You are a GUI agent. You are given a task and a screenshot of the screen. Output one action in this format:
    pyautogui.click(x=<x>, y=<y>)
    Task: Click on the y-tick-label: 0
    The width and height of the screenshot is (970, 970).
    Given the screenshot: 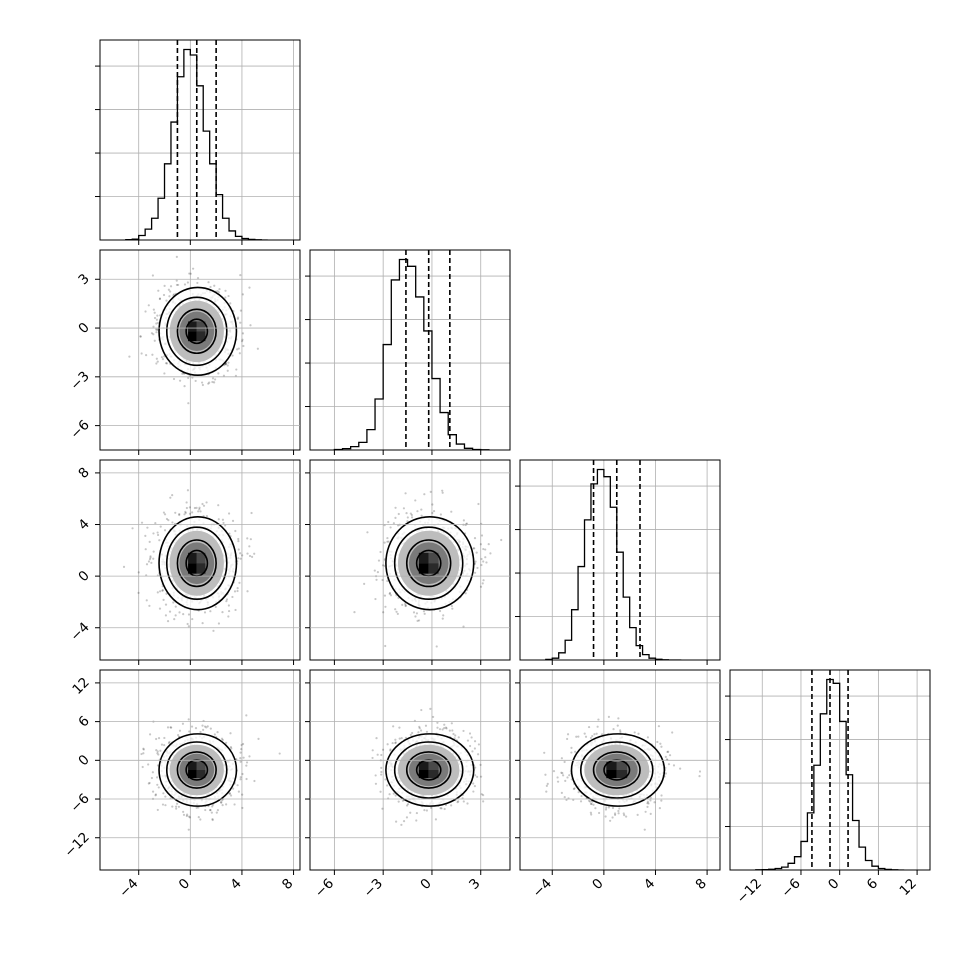 What is the action you would take?
    pyautogui.click(x=83, y=328)
    